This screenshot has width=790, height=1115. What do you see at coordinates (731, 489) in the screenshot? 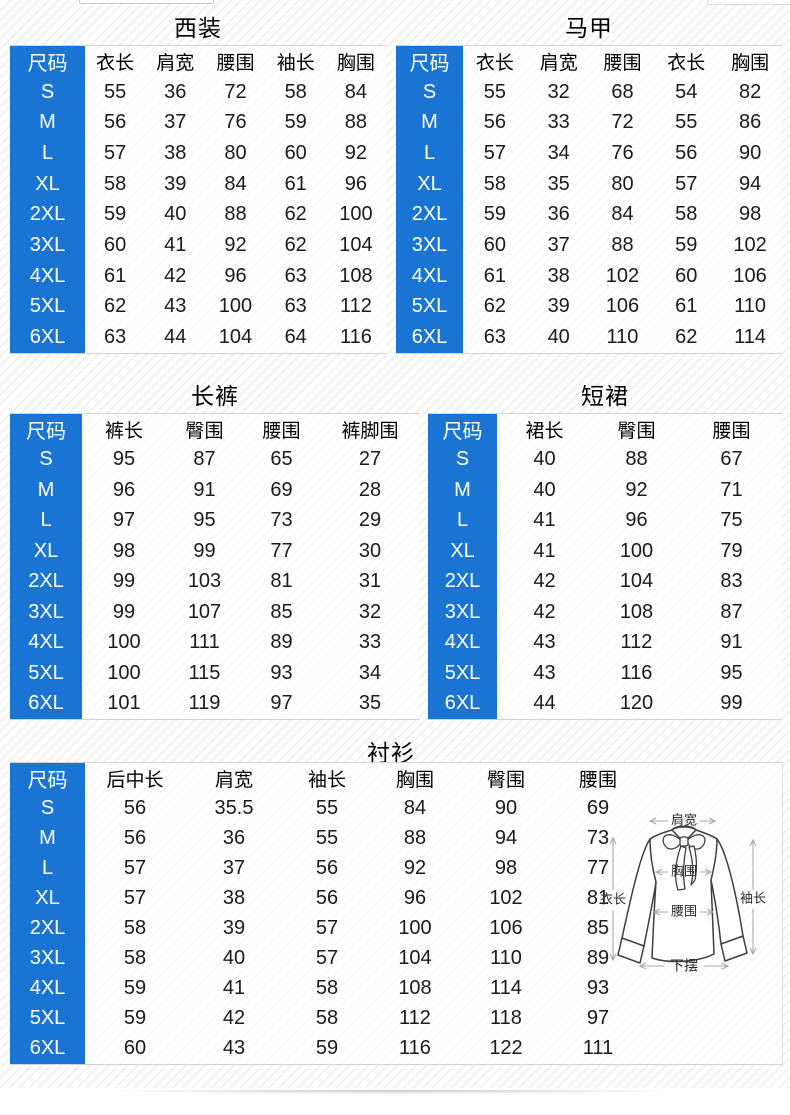
I see `value-cell: 71` at bounding box center [731, 489].